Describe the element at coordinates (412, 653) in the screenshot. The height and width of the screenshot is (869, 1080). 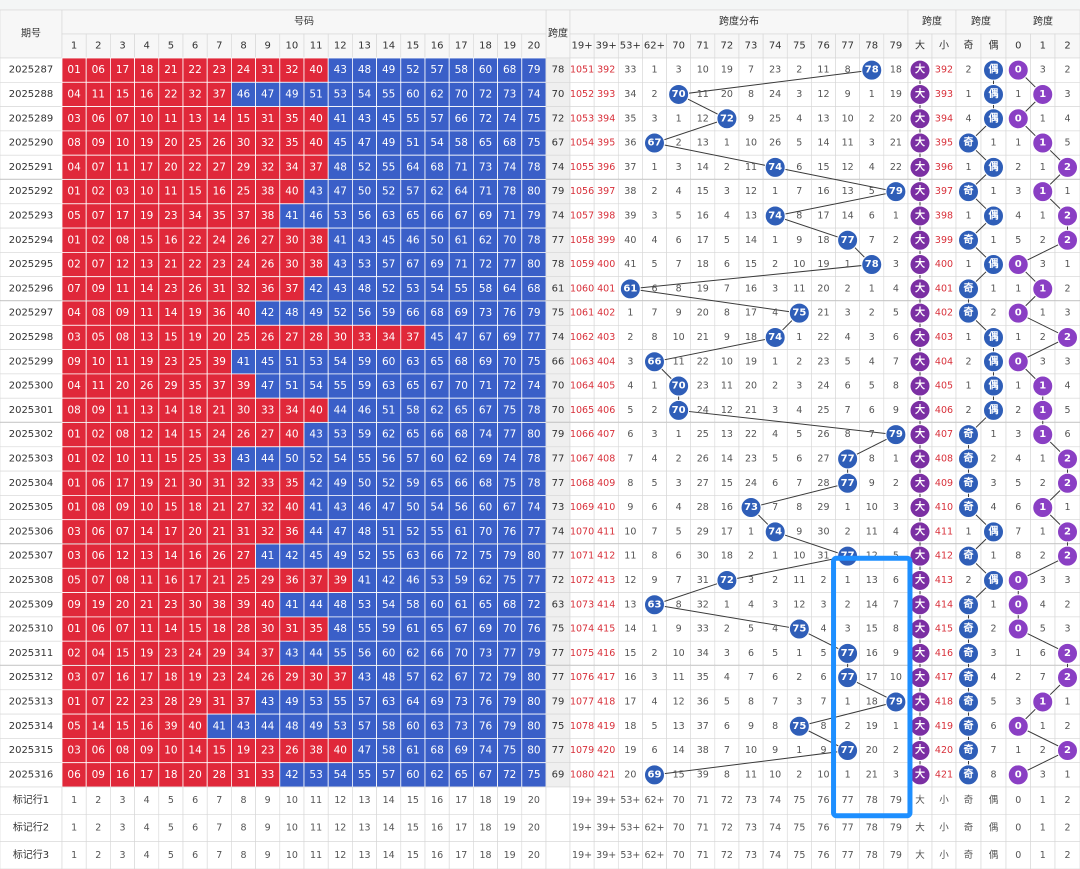
I see `drawn-number: 62` at that location.